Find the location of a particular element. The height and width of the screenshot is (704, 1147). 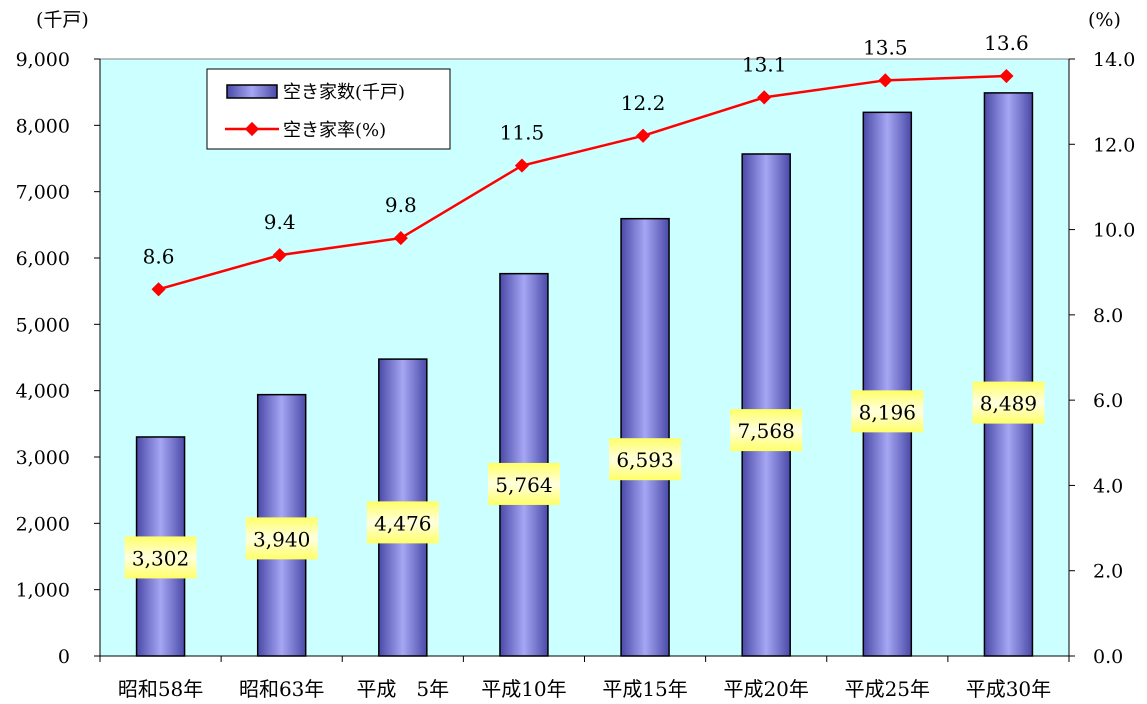

legend-bar-swatch is located at coordinates (252, 91).